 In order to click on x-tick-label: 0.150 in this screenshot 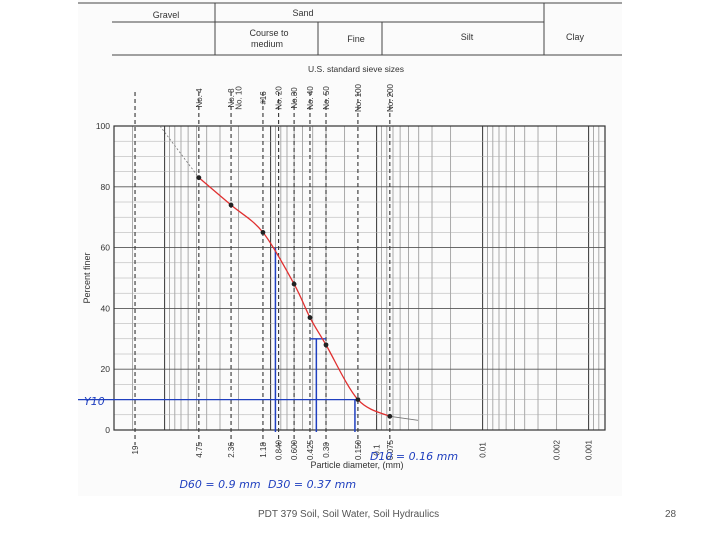, I will do `click(358, 449)`.